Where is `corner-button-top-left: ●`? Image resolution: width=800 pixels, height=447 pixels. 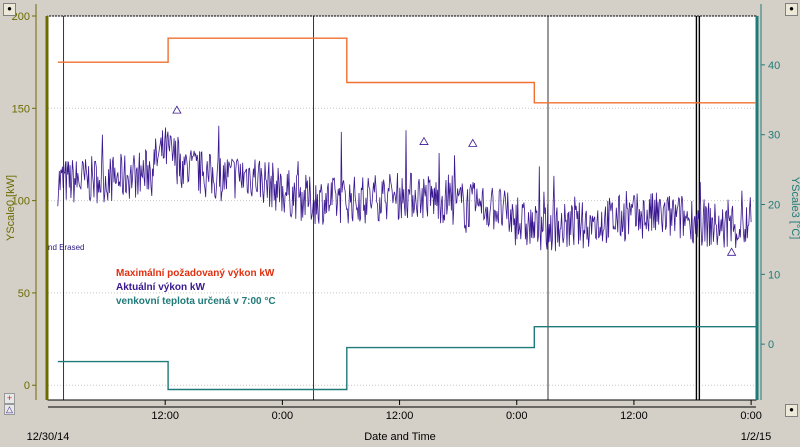
corner-button-top-left: ● is located at coordinates (9, 9).